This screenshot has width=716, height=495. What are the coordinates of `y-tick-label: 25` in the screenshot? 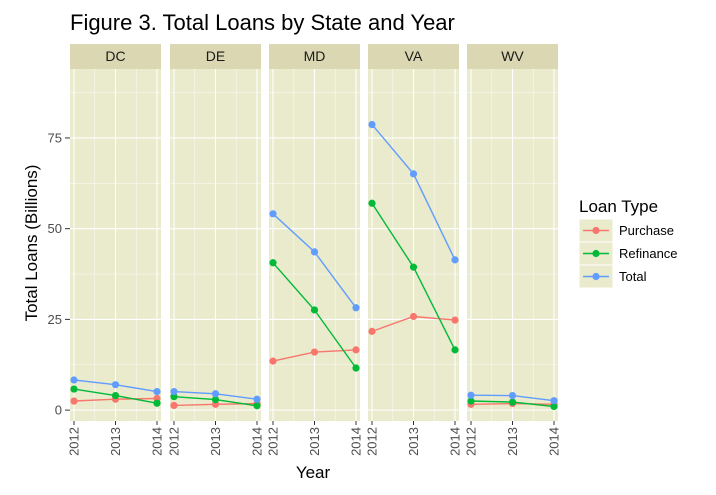 It's located at (55, 319).